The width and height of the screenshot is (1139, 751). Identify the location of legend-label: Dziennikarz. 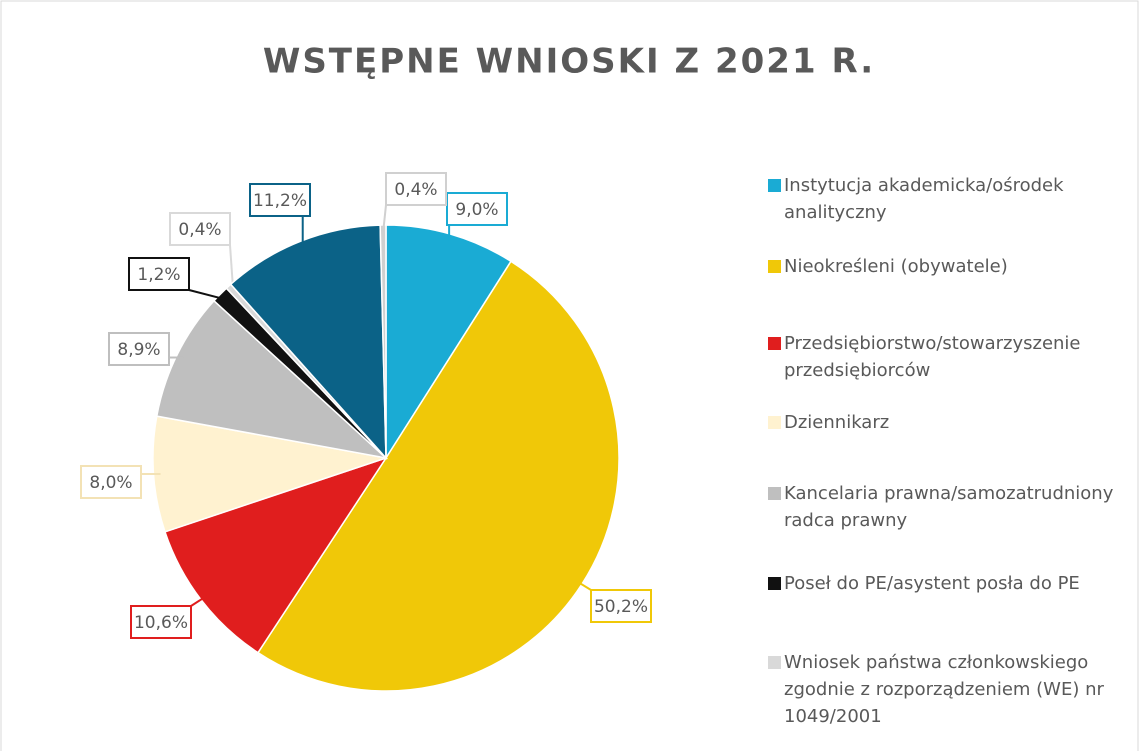
(836, 422).